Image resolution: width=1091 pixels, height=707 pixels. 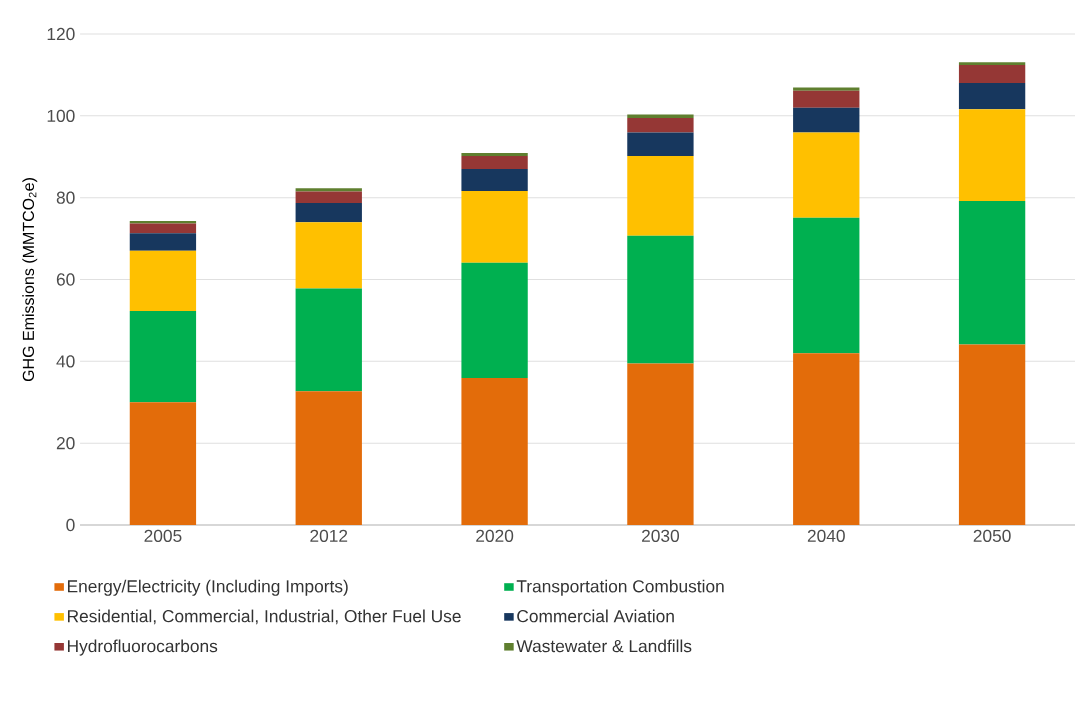 What do you see at coordinates (595, 616) in the screenshot?
I see `legend-label: Commercial Aviation` at bounding box center [595, 616].